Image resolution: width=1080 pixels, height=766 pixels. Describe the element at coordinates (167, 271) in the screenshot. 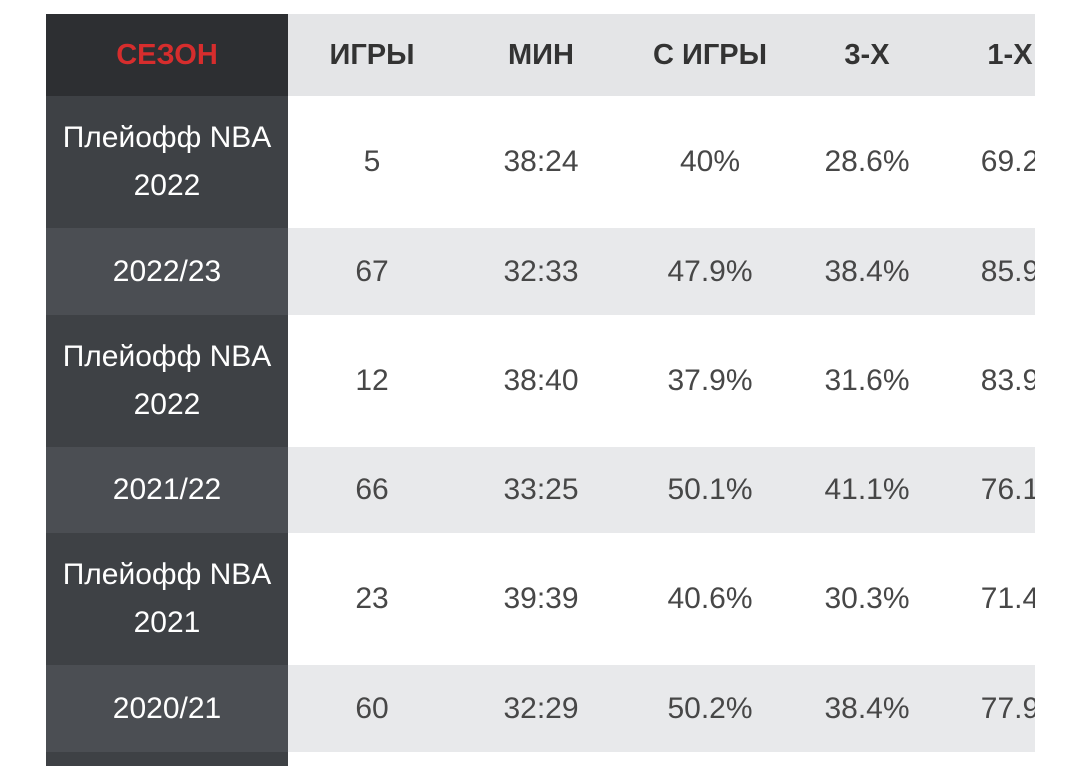

I see `season-cell: 2022/23` at that location.